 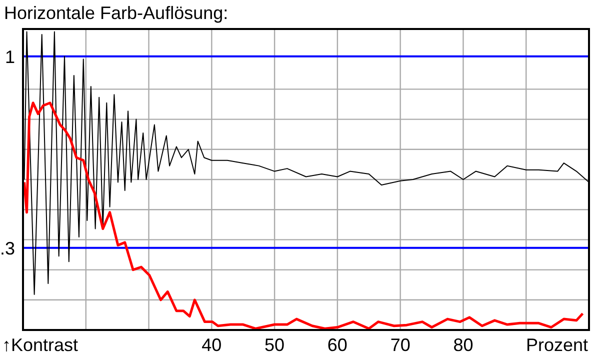 What do you see at coordinates (40, 345) in the screenshot?
I see `y-axis-title: ↑Kontrast` at bounding box center [40, 345].